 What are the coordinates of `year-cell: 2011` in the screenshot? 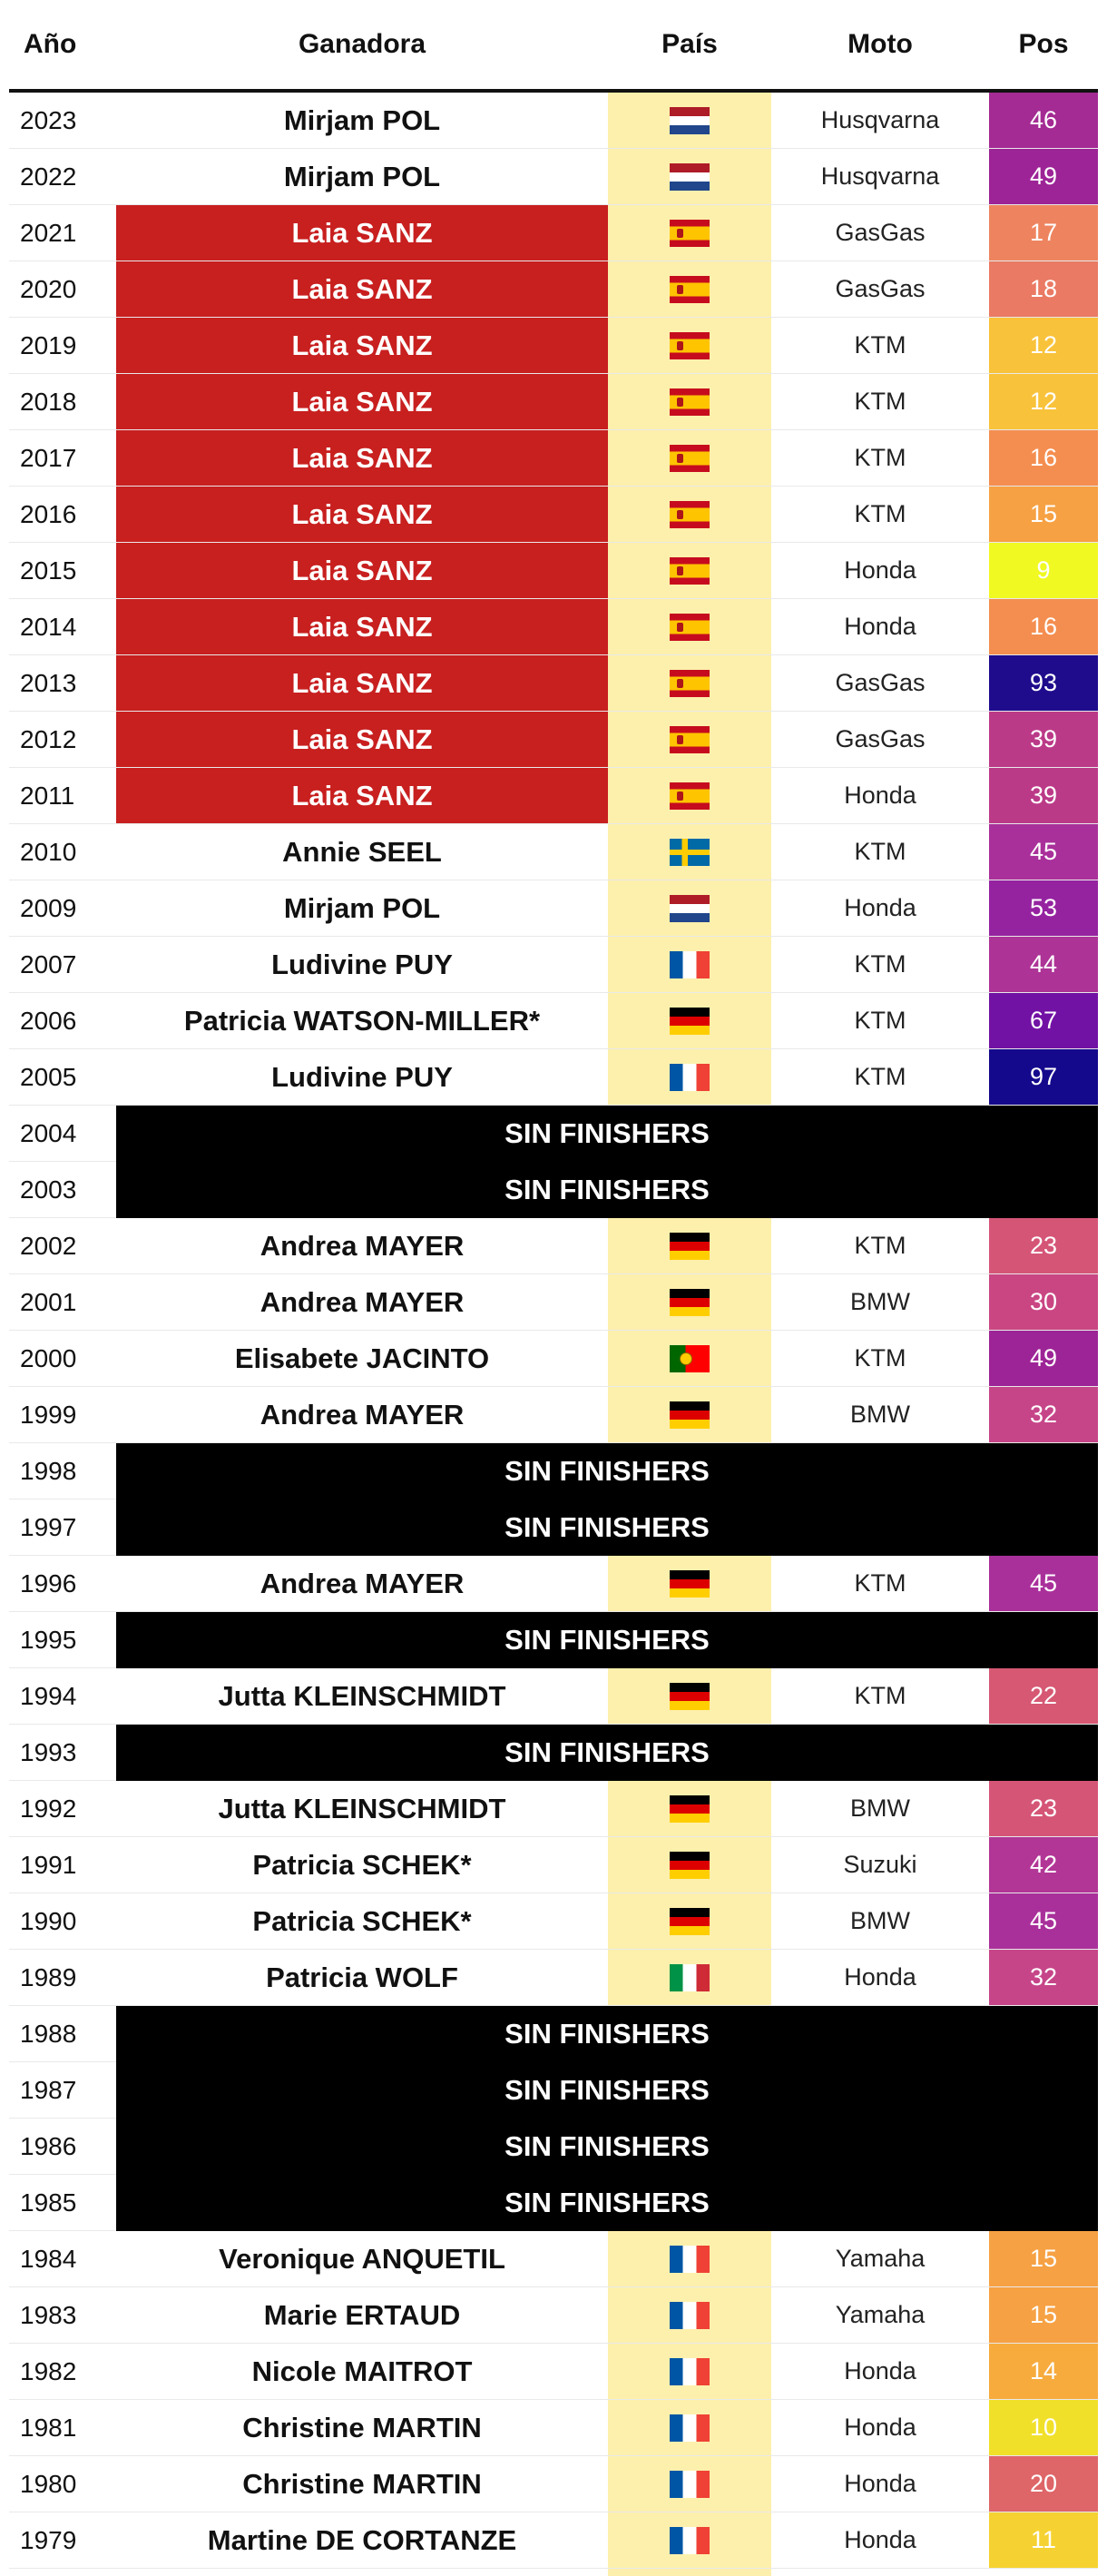 It's located at (63, 795).